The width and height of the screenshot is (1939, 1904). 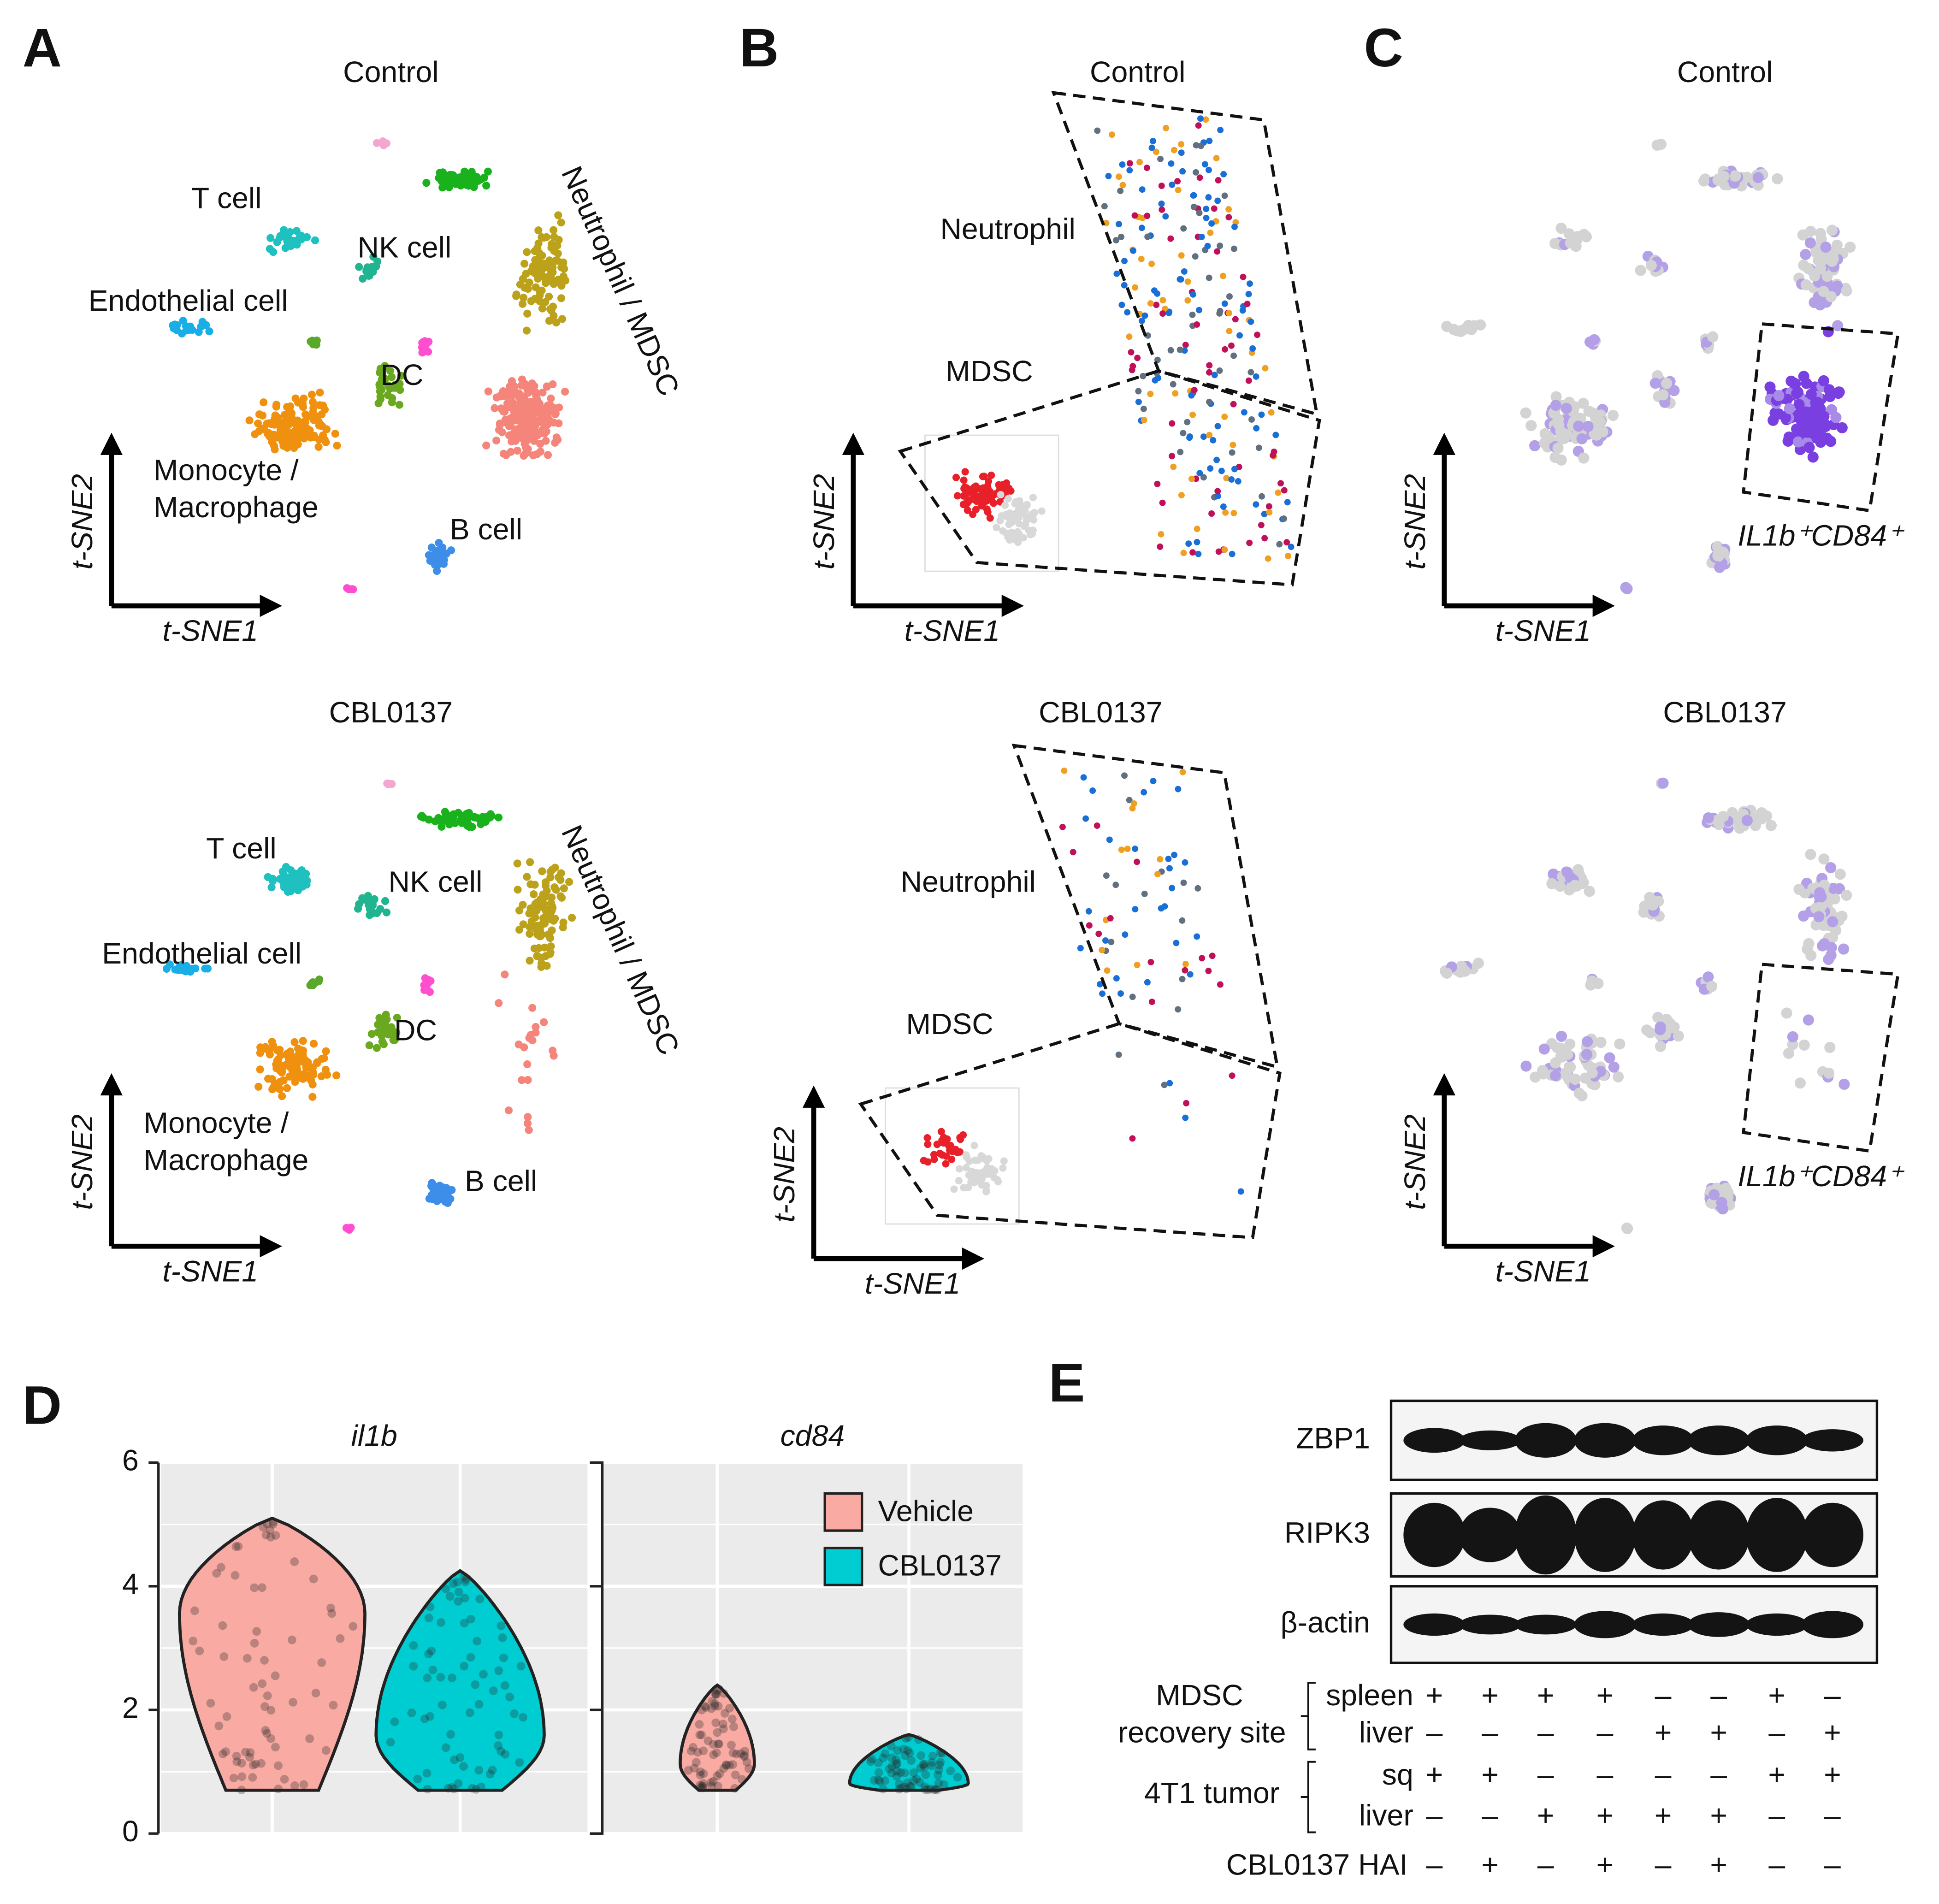 What do you see at coordinates (1397, 1774) in the screenshot?
I see `condition-name: sq` at bounding box center [1397, 1774].